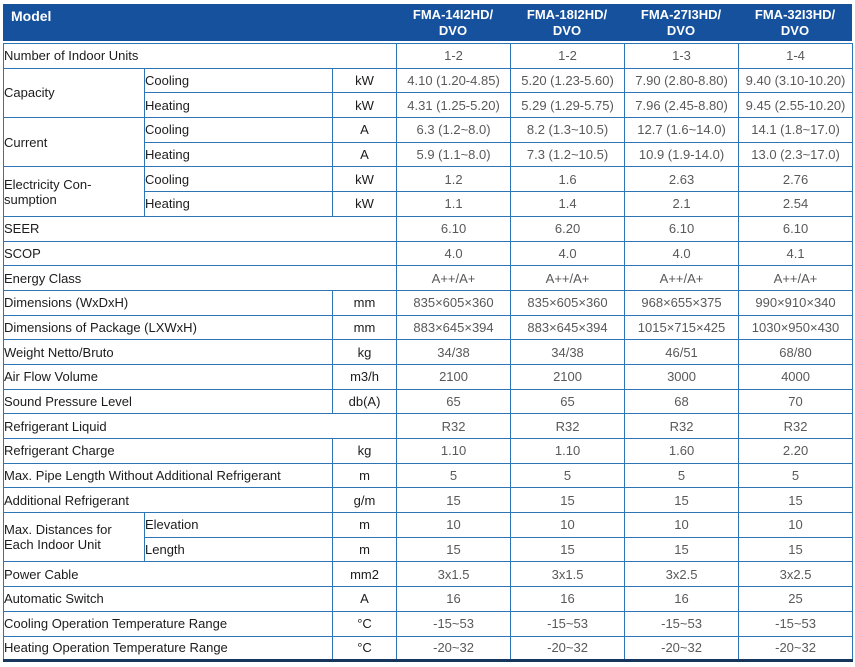 Image resolution: width=855 pixels, height=667 pixels. I want to click on cell-value: 1.2, so click(454, 179).